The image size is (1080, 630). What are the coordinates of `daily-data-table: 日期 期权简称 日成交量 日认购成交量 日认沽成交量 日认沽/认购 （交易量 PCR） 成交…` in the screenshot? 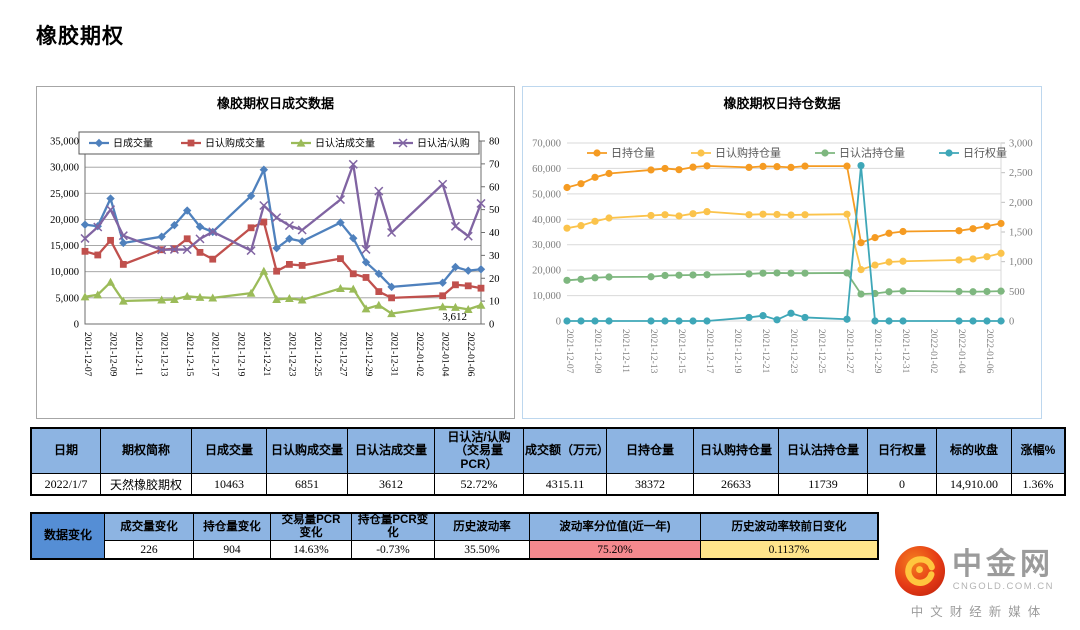 It's located at (548, 461).